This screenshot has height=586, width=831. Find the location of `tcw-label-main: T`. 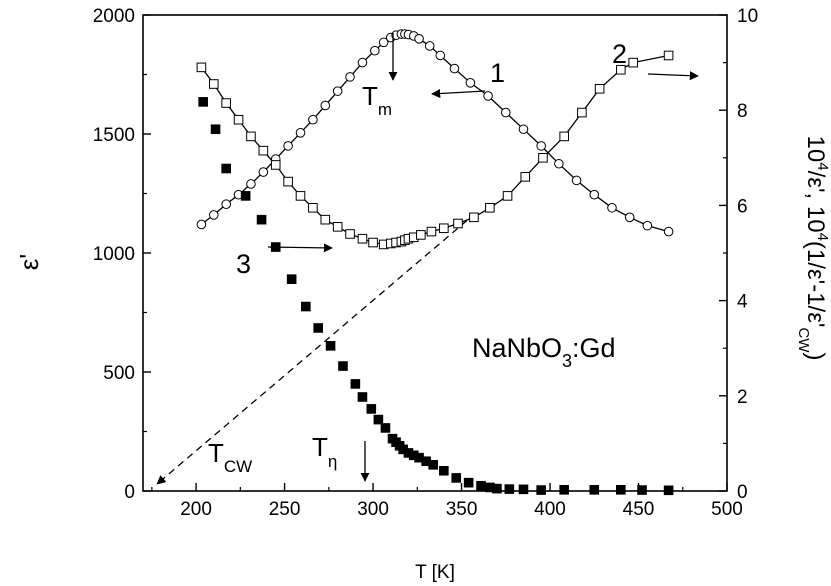

tcw-label-main: T is located at coordinates (216, 453).